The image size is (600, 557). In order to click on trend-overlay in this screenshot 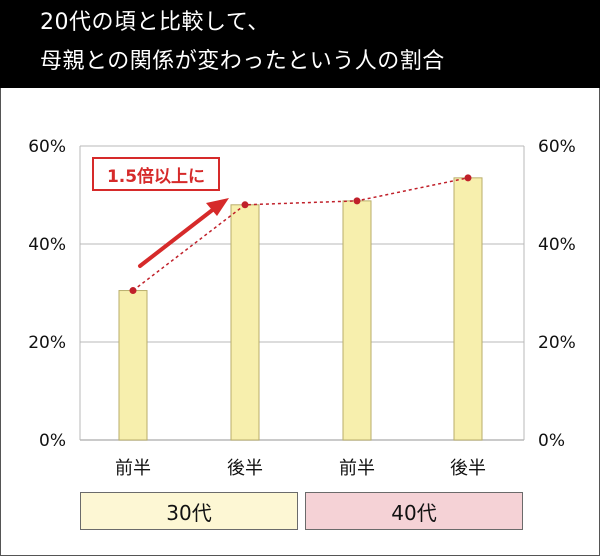, I will do `click(300, 234)`.